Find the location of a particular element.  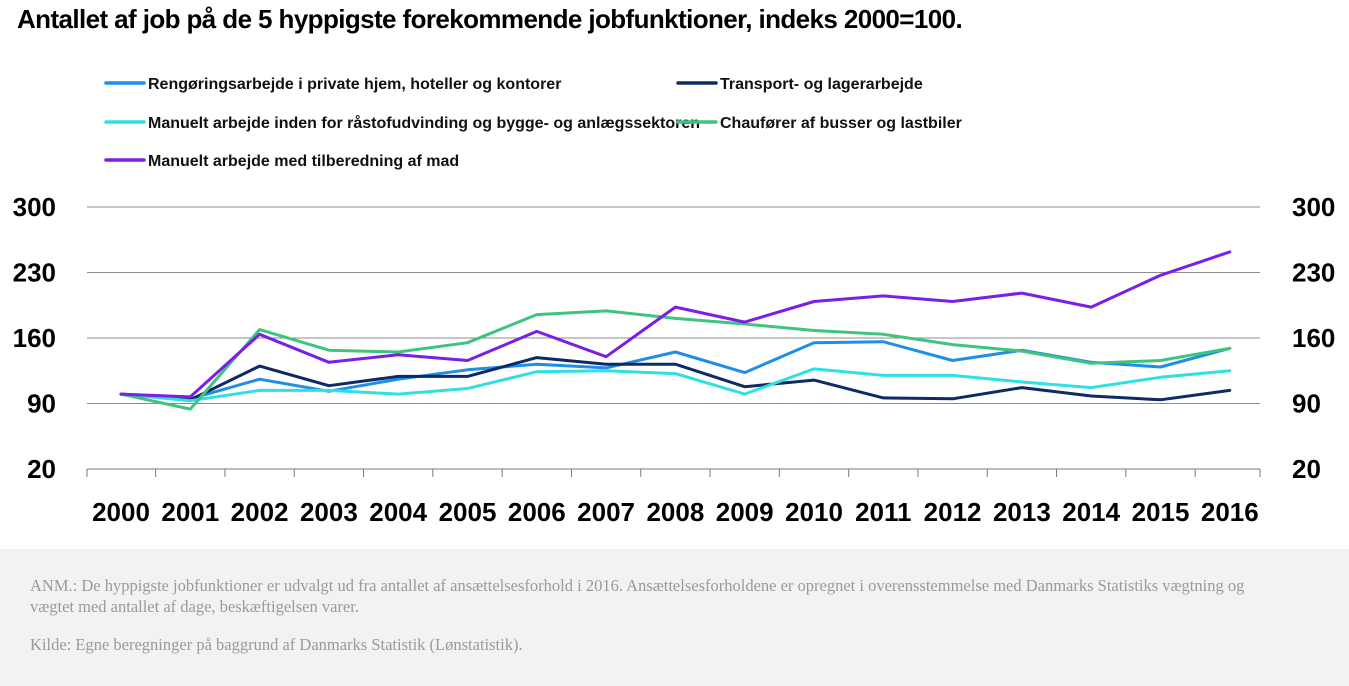

x-tick-label: 2006 is located at coordinates (537, 512).